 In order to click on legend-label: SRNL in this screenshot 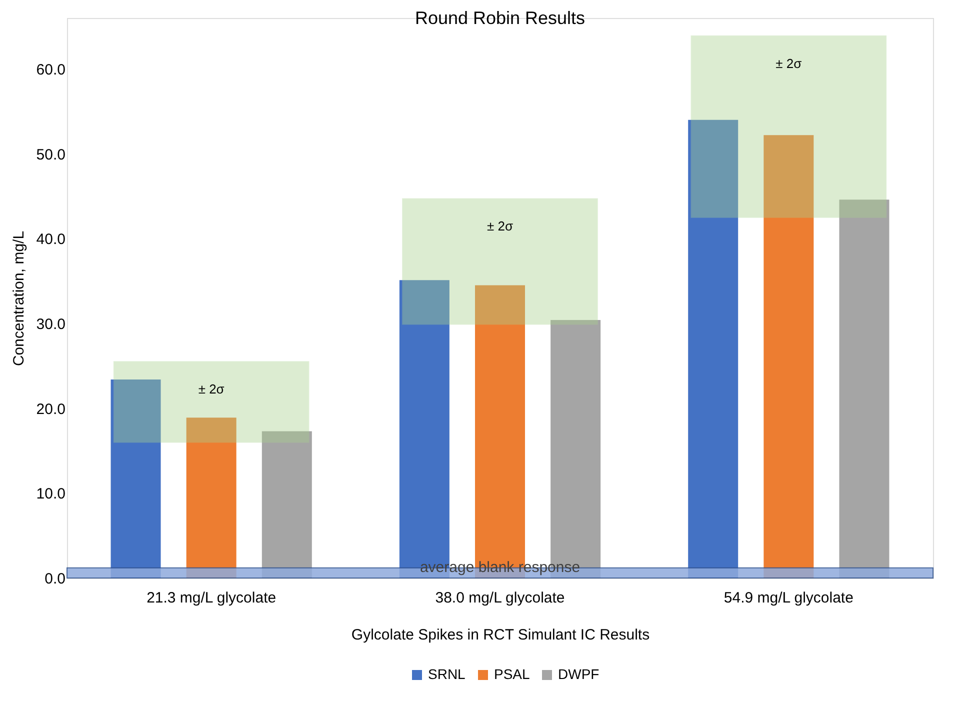, I will do `click(447, 674)`.